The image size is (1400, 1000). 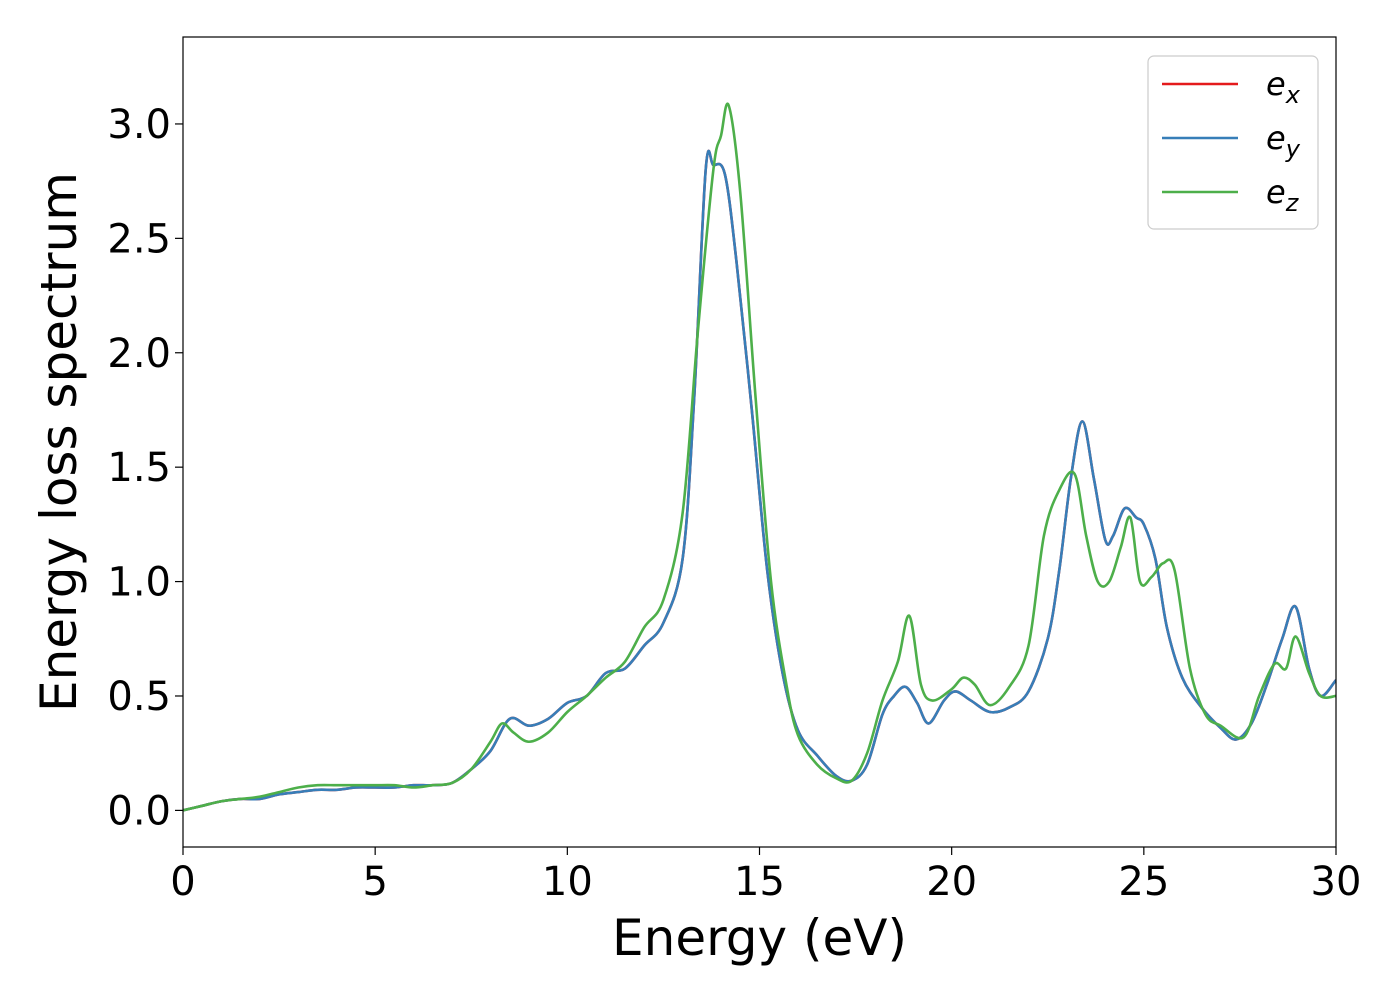 What do you see at coordinates (1283, 195) in the screenshot?
I see `legend-label-e-z: ez` at bounding box center [1283, 195].